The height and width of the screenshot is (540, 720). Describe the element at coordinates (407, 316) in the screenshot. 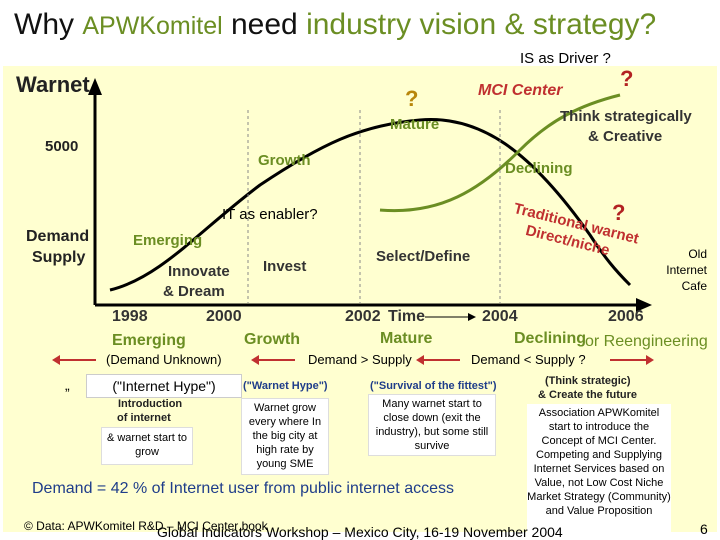

I see `x-axis-time-label: Time` at that location.